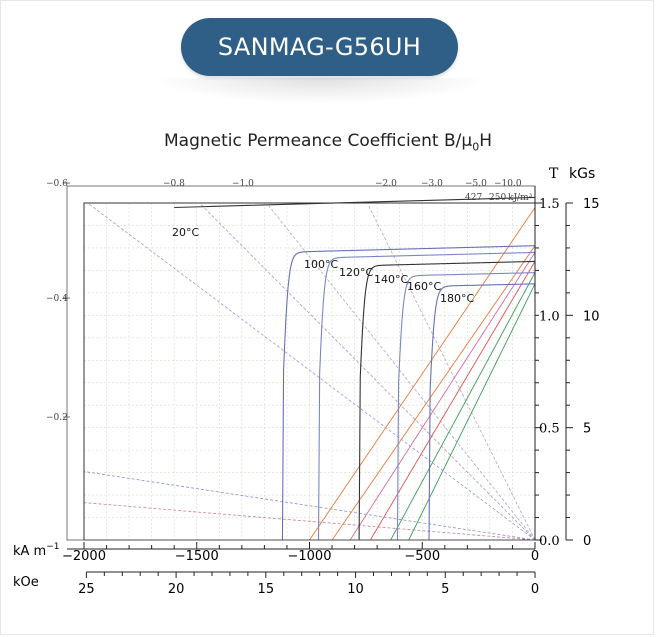 The height and width of the screenshot is (637, 656). I want to click on curve-label: 20°C, so click(185, 232).